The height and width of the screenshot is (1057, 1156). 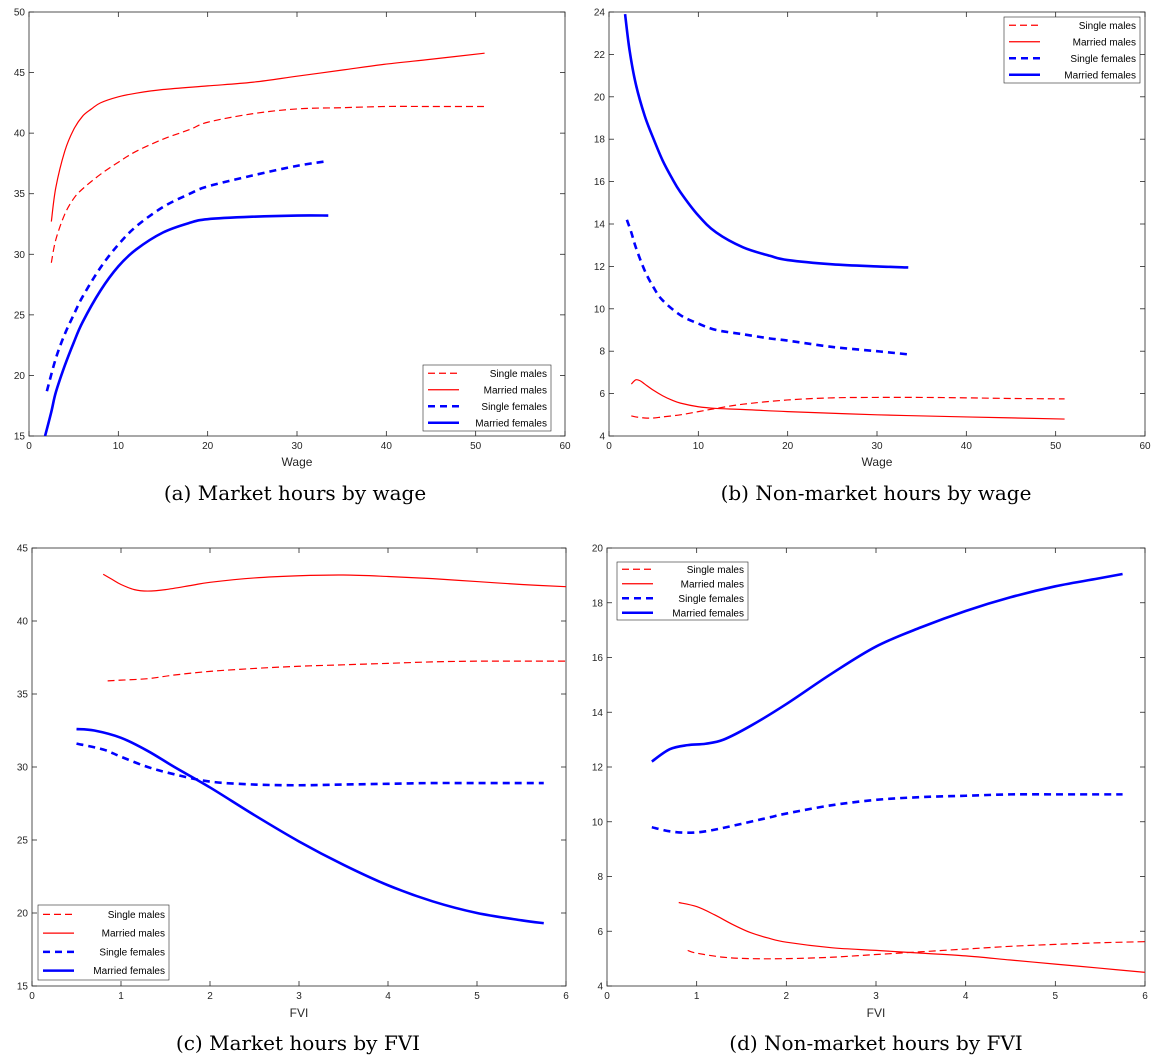 What do you see at coordinates (208, 446) in the screenshot?
I see `x-tick-label: 20` at bounding box center [208, 446].